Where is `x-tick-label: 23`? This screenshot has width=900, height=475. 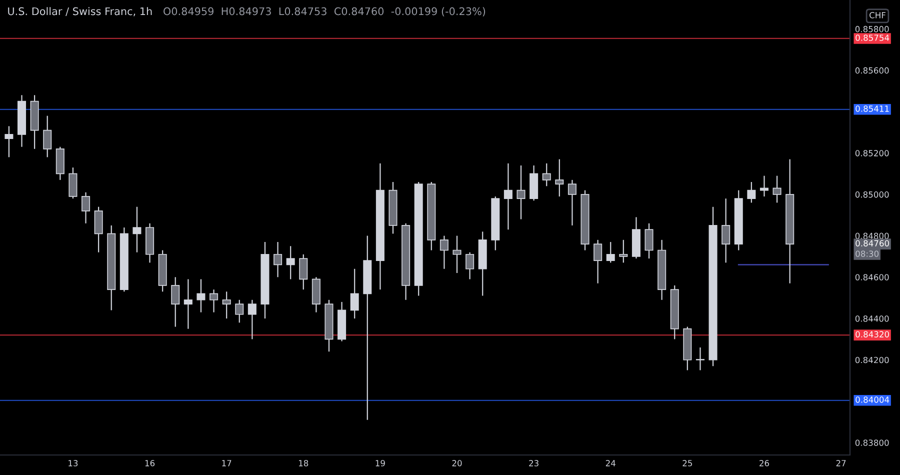 x-tick-label: 23 is located at coordinates (533, 463).